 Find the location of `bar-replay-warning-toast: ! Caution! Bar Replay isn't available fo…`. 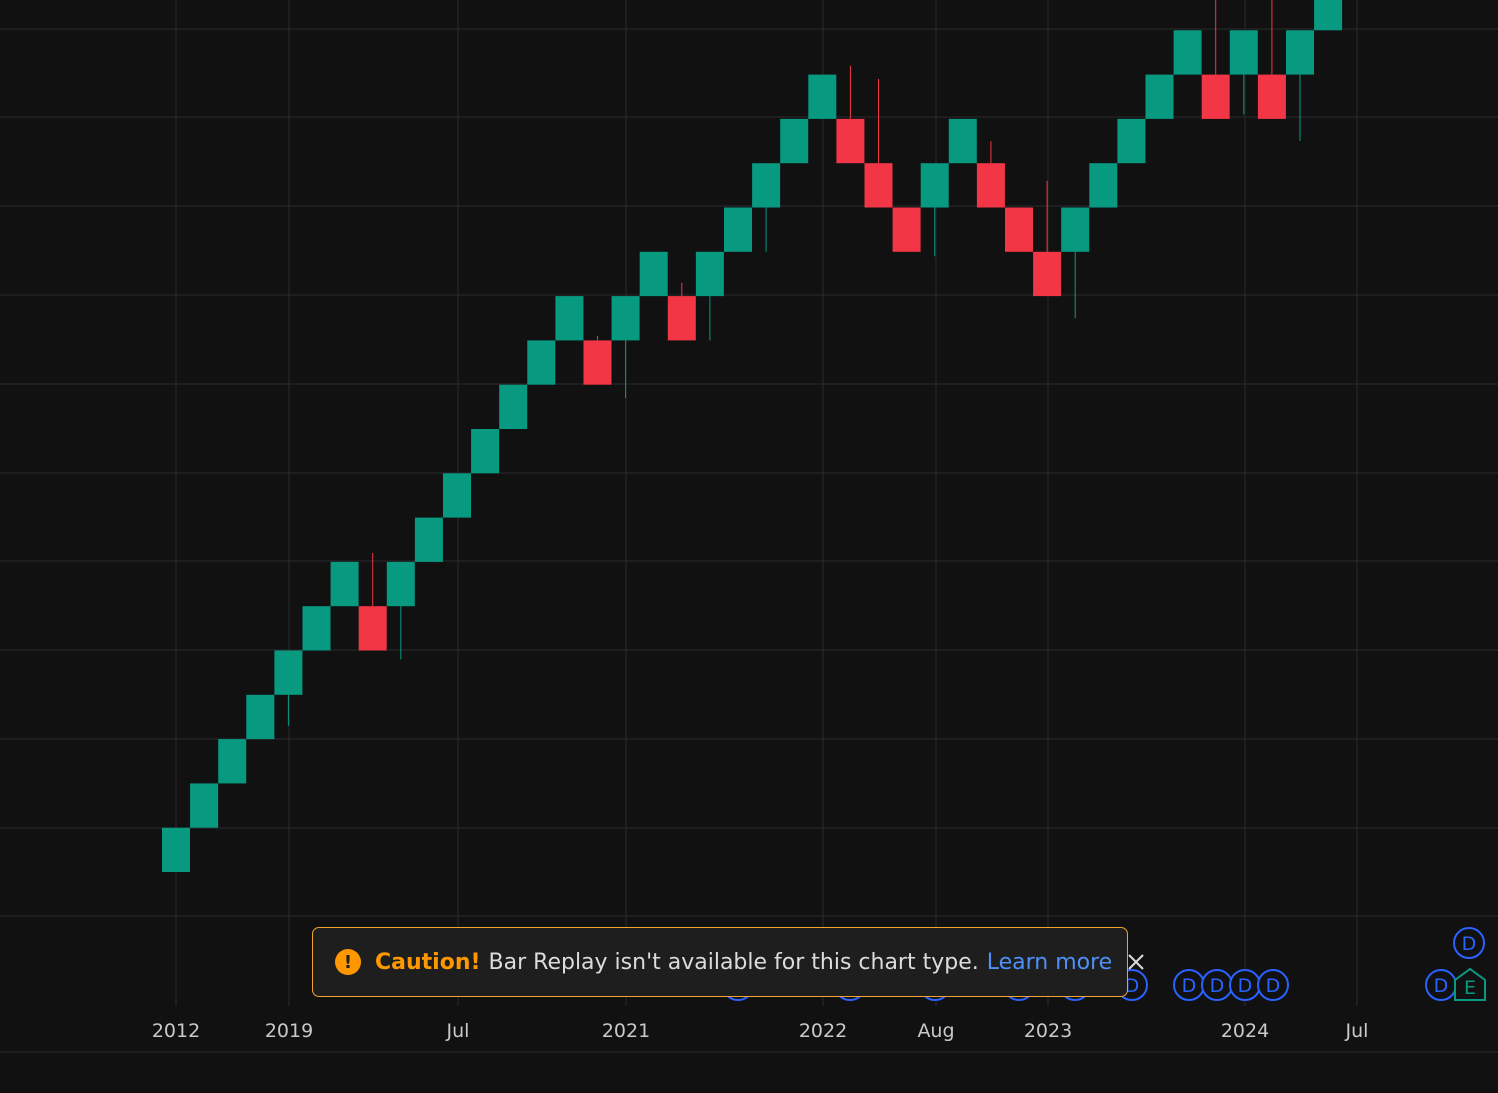

bar-replay-warning-toast: ! Caution! Bar Replay isn't available fo… is located at coordinates (728, 962).